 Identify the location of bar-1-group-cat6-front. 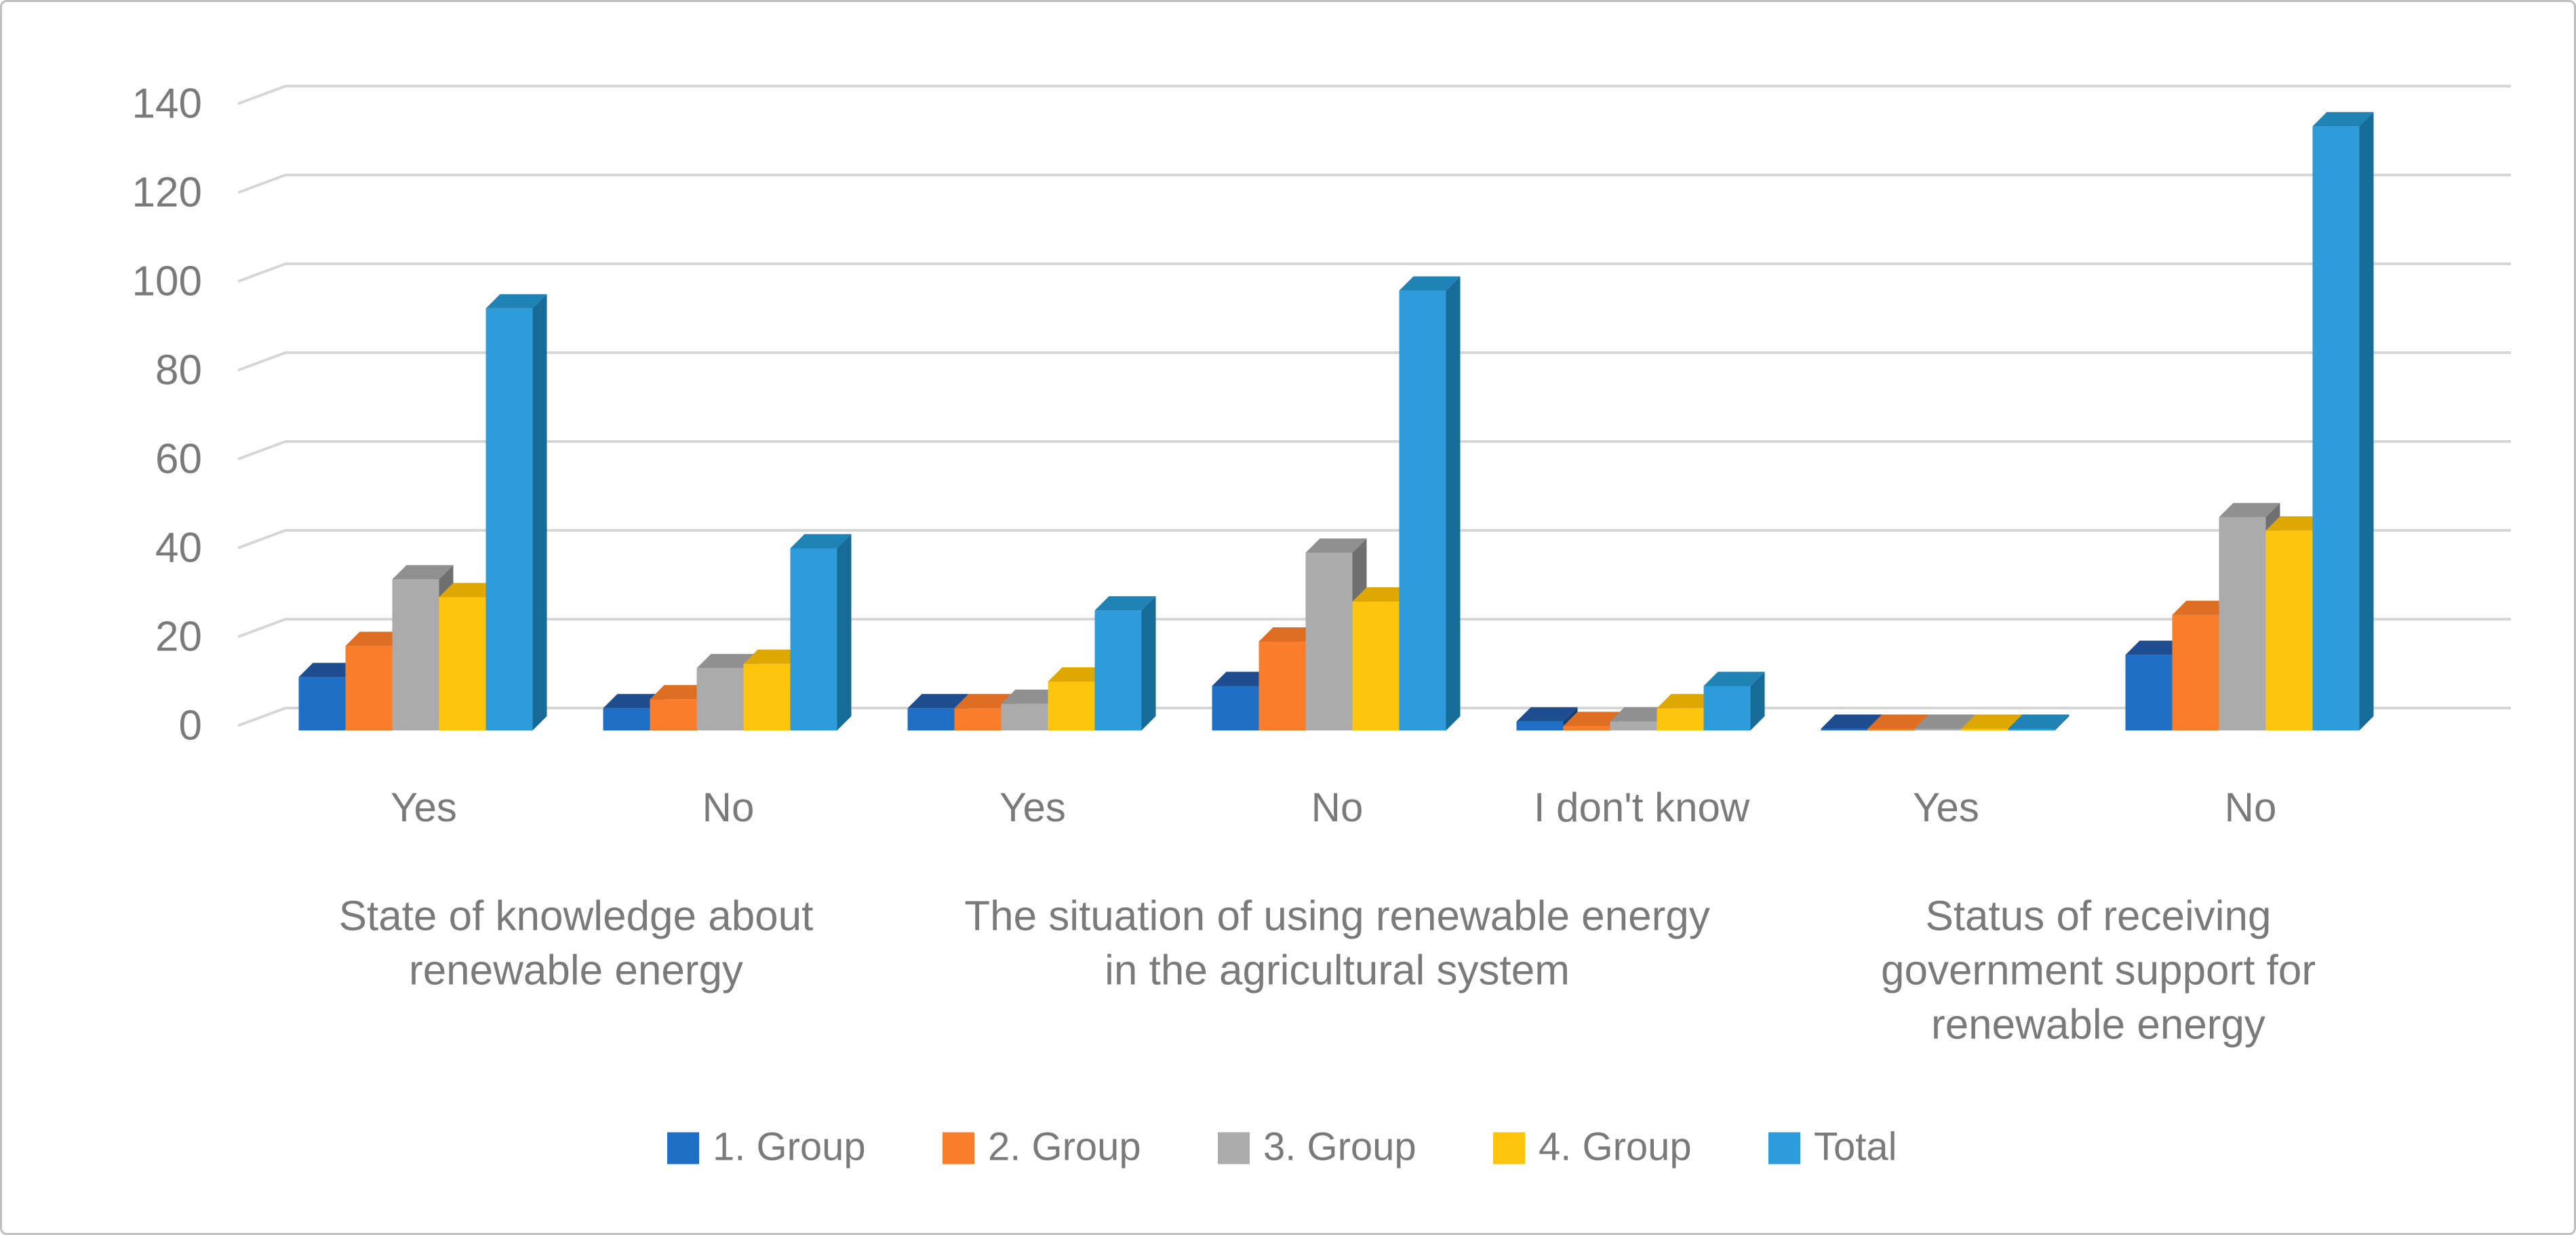
(2149, 692).